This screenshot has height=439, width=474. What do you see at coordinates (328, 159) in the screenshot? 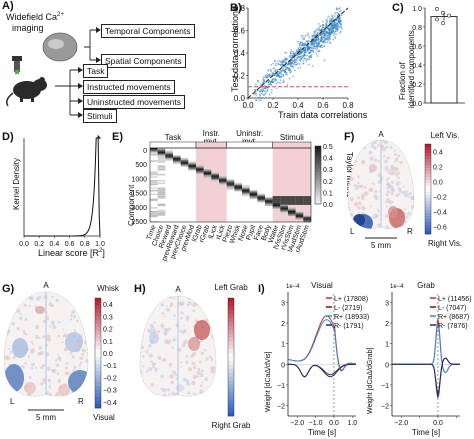
I see `e-cbar-tick: 0.4` at bounding box center [328, 159].